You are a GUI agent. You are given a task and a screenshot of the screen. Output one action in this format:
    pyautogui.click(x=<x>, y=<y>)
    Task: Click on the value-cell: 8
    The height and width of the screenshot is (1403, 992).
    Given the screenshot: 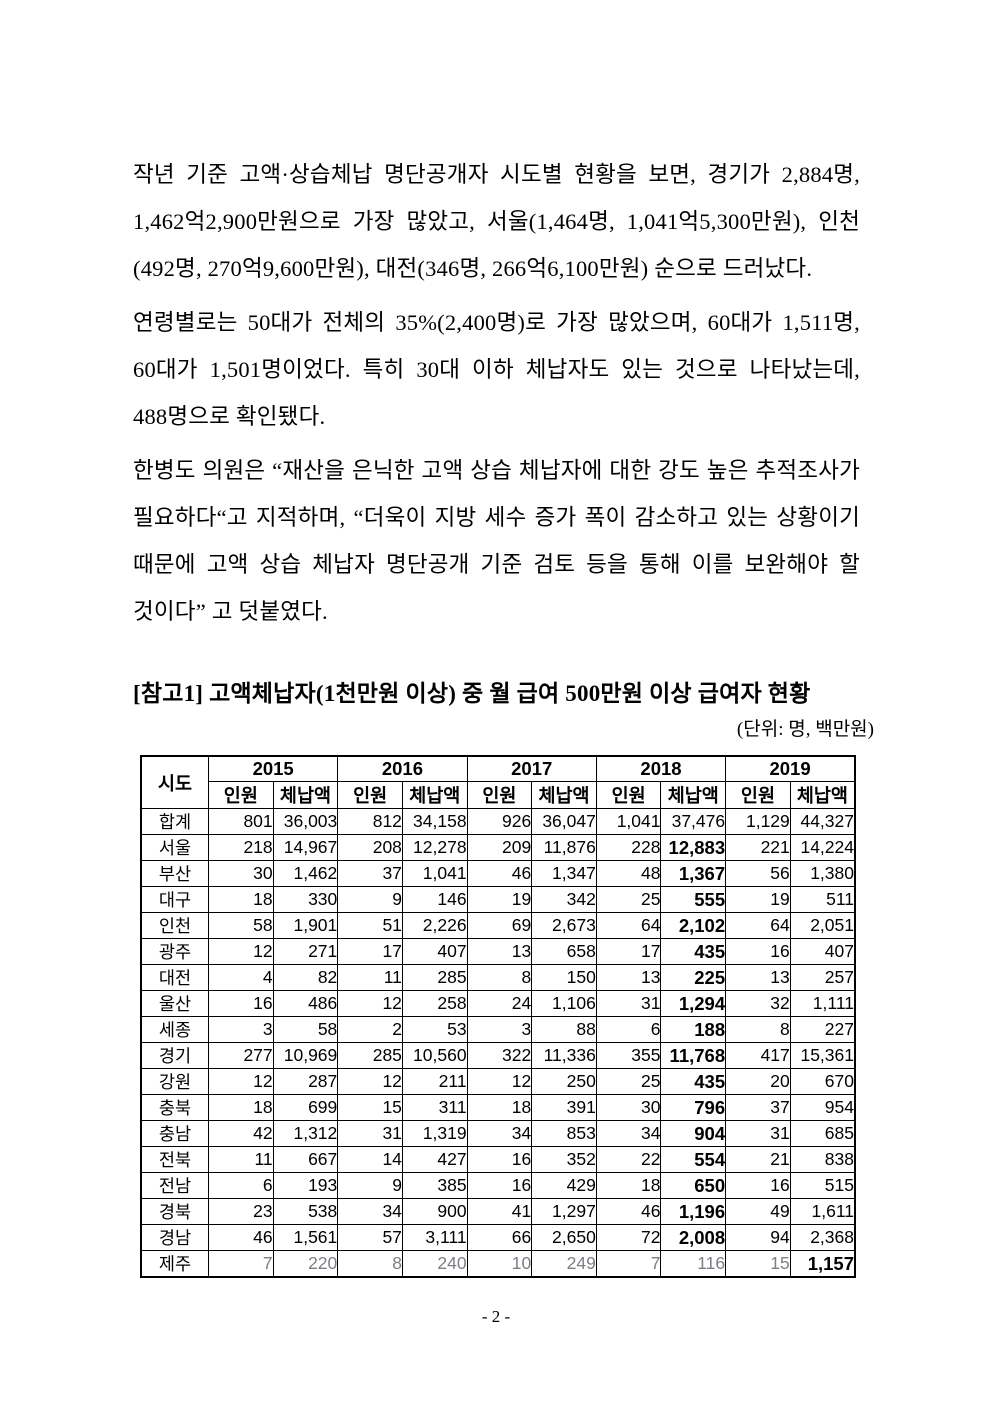 What is the action you would take?
    pyautogui.click(x=758, y=1029)
    